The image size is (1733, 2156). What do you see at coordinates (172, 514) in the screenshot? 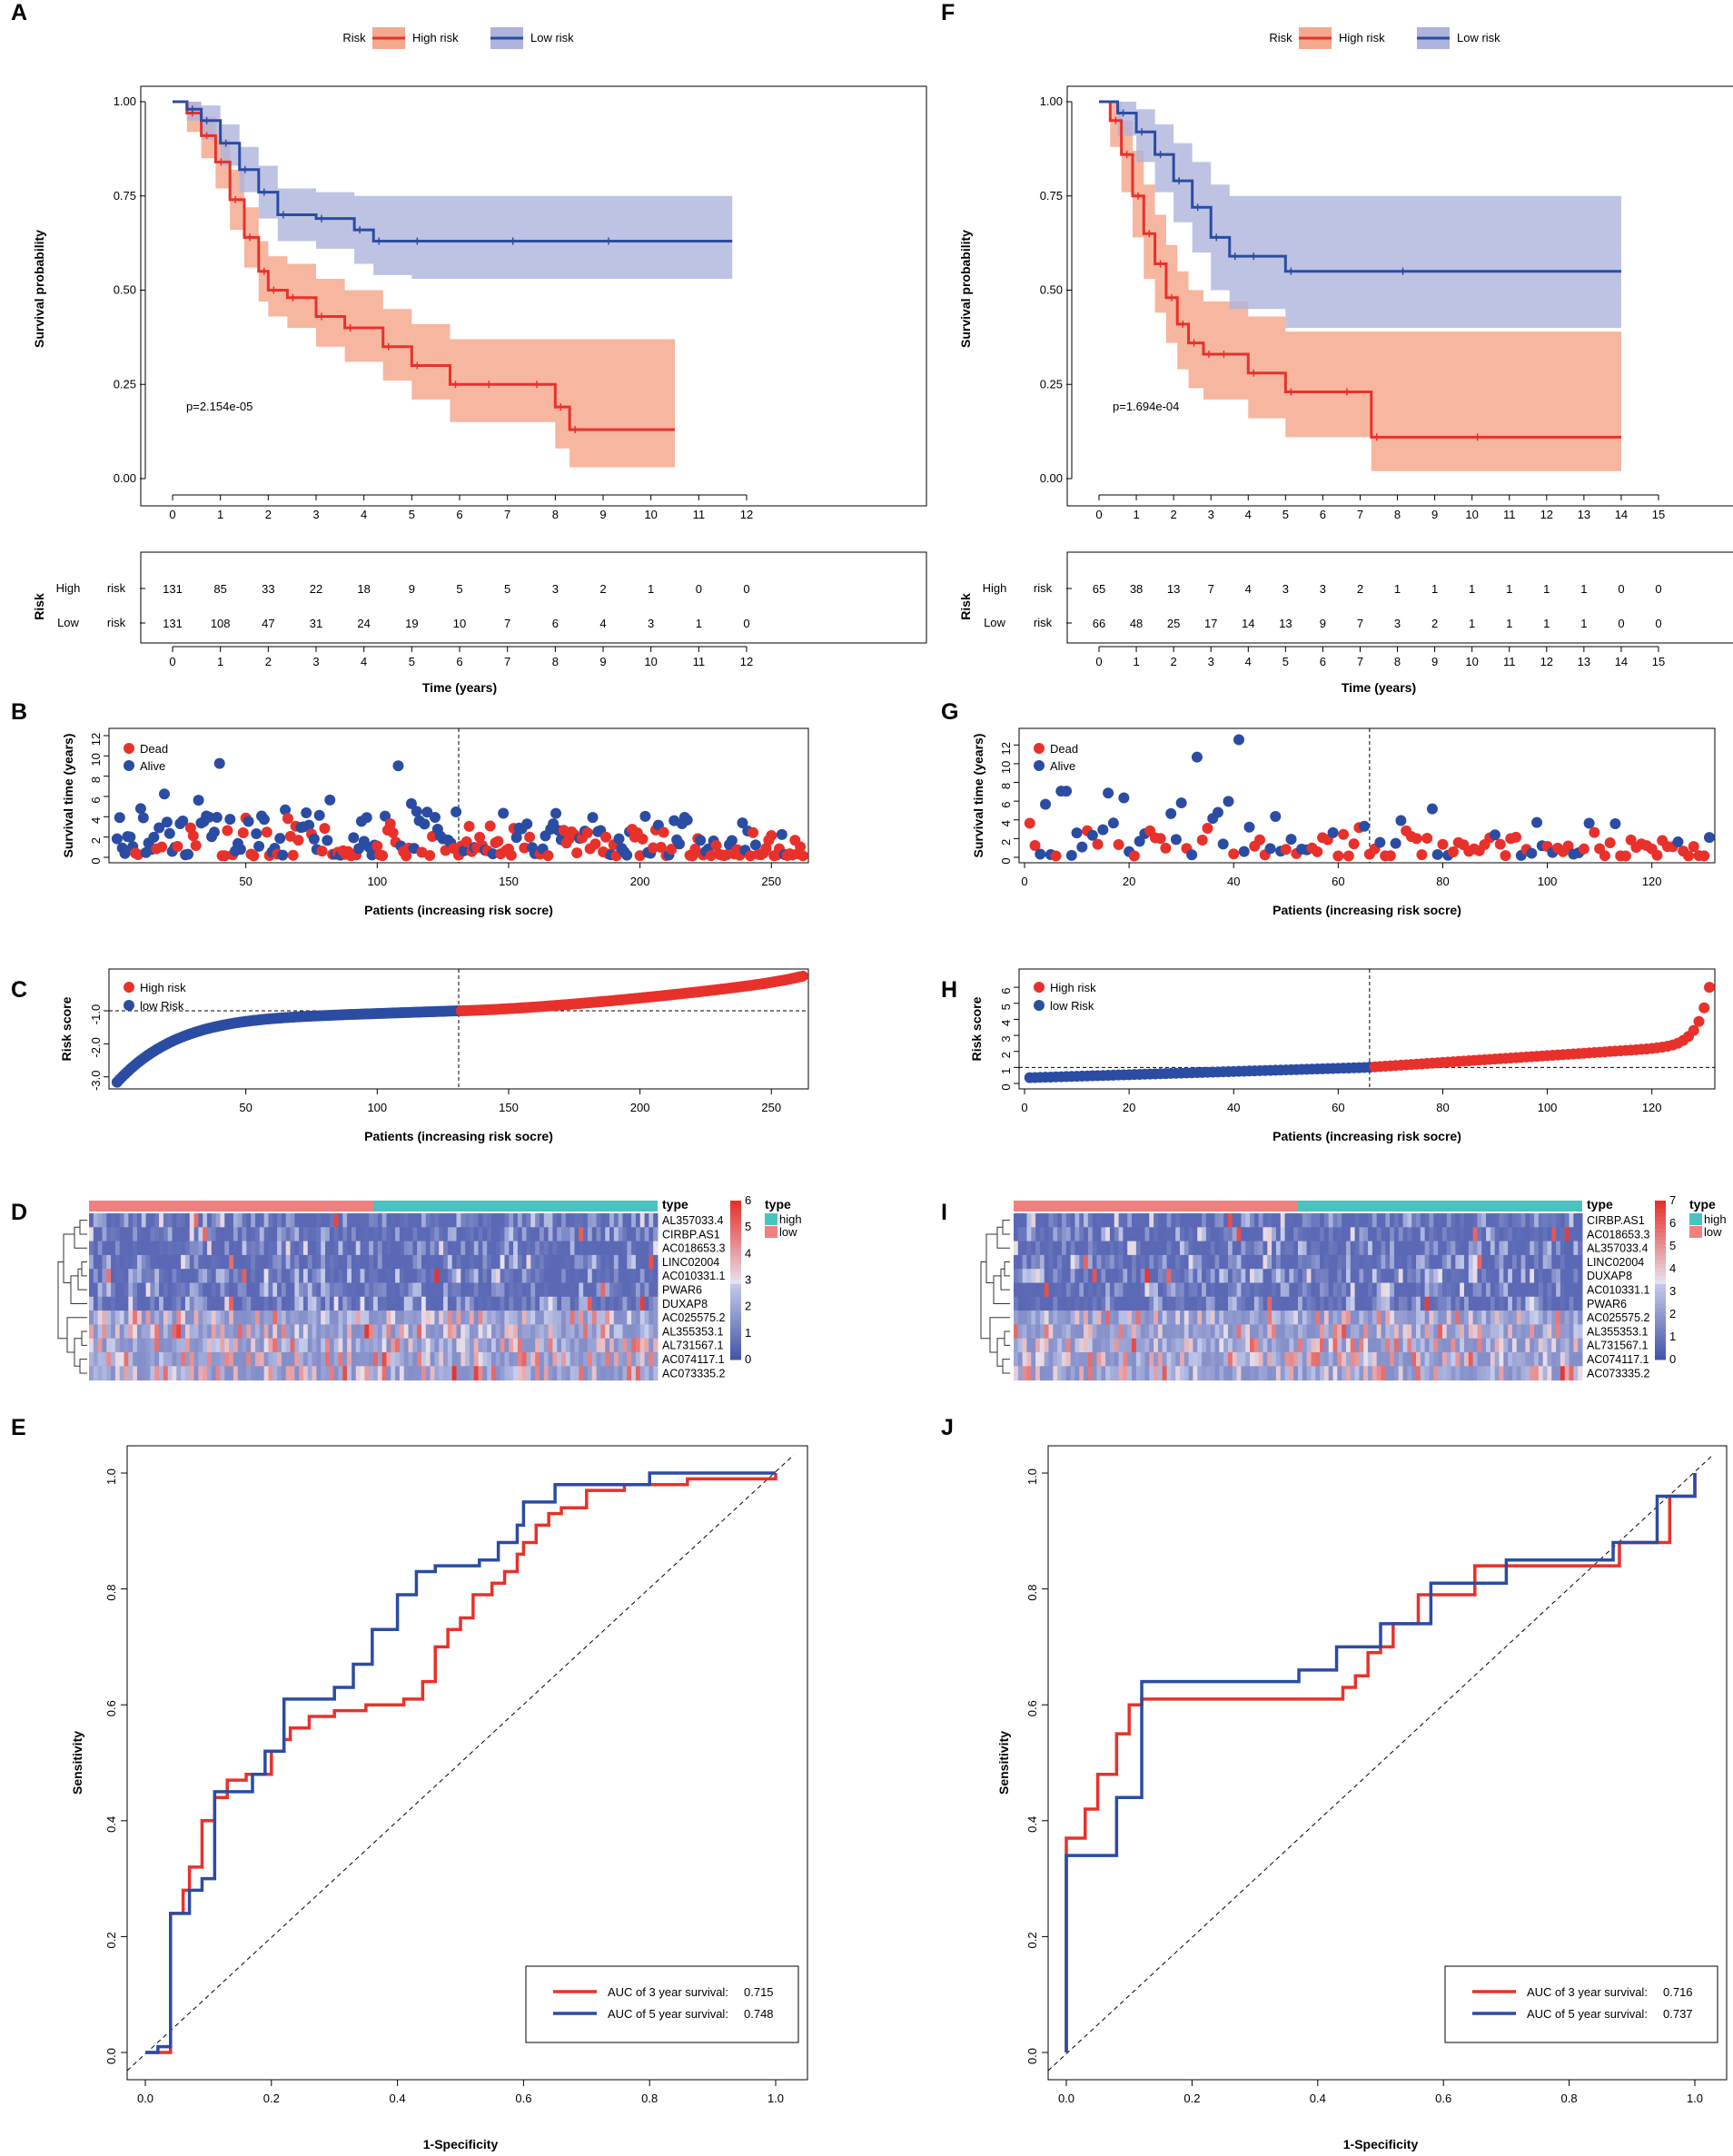
I see `x-tick-label: 0` at bounding box center [172, 514].